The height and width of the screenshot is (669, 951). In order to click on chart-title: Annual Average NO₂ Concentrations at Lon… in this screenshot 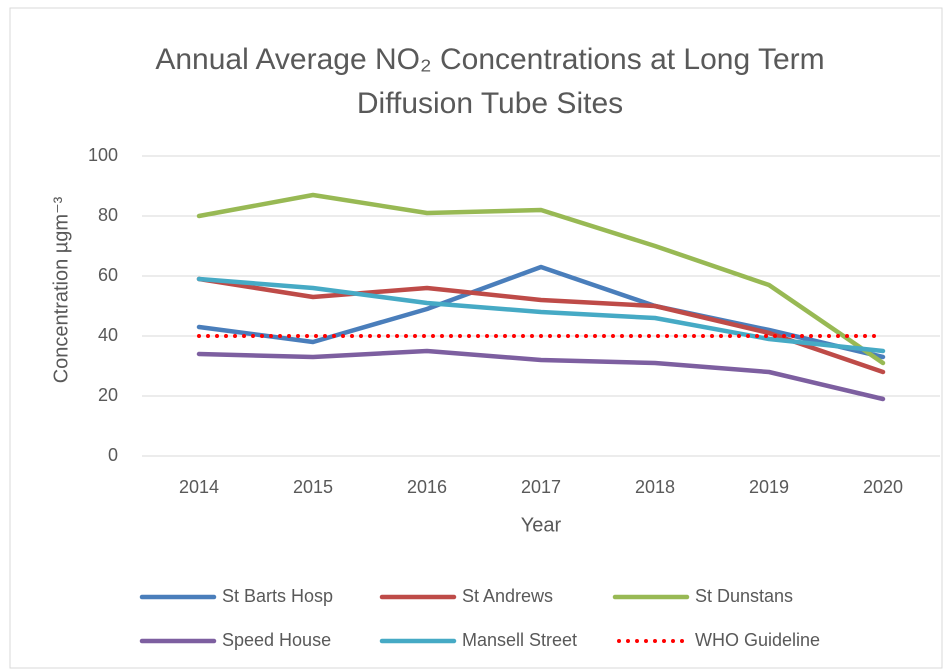, I will do `click(490, 81)`.